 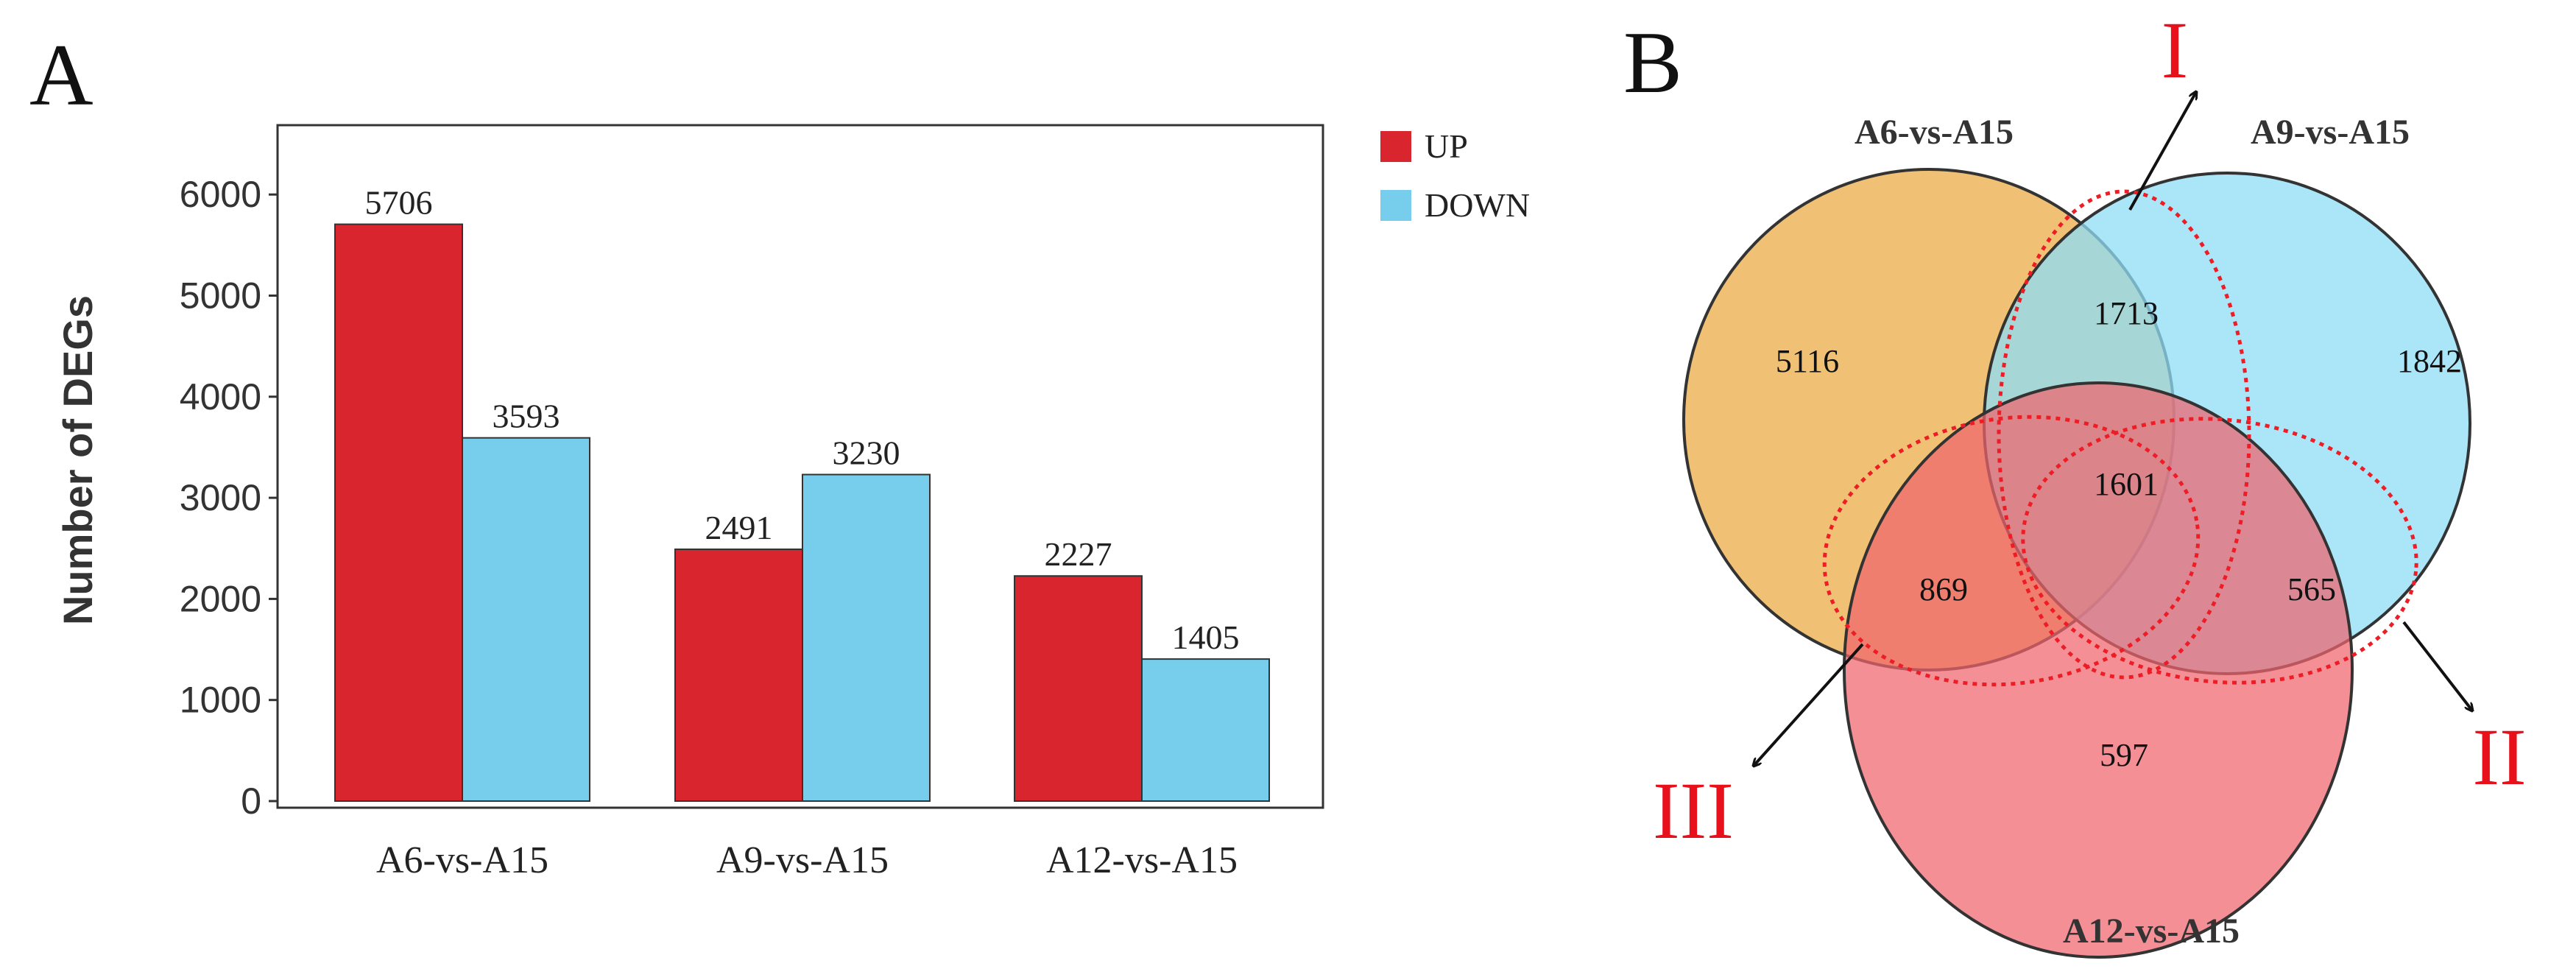 What do you see at coordinates (220, 497) in the screenshot?
I see `y-tick-label: 3000` at bounding box center [220, 497].